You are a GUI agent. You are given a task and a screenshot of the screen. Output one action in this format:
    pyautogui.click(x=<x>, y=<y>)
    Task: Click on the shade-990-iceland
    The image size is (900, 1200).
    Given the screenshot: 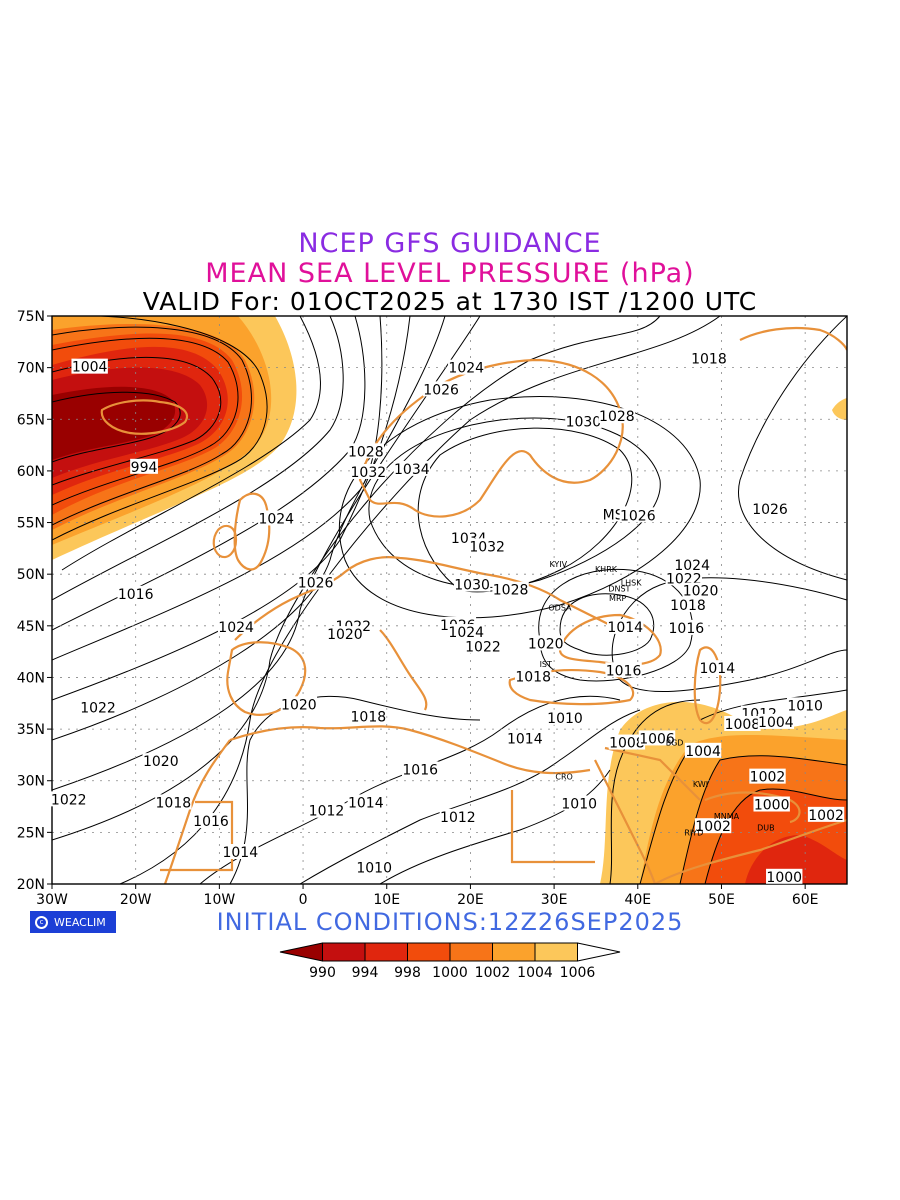 What is the action you would take?
    pyautogui.click(x=114, y=423)
    